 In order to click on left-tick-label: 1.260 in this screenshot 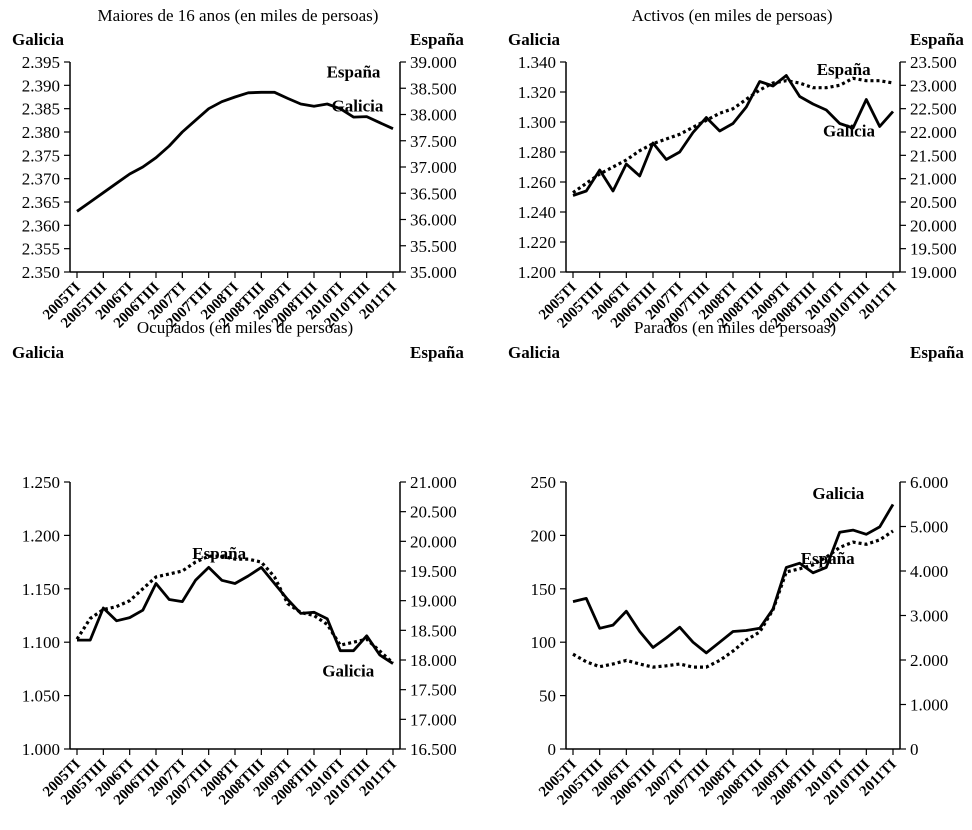, I will do `click(537, 182)`.